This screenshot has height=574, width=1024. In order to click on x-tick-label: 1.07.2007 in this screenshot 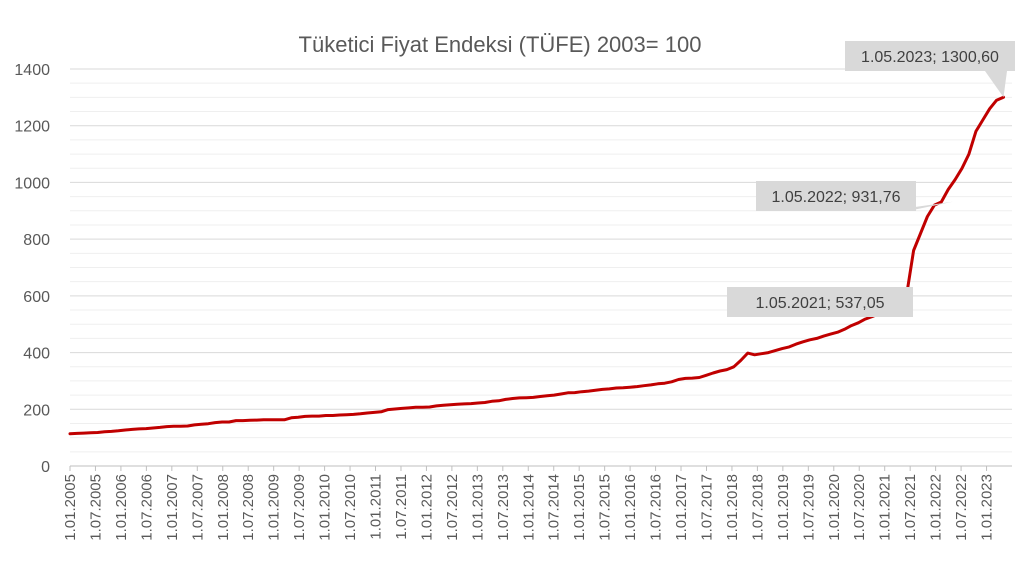, I will do `click(197, 507)`.